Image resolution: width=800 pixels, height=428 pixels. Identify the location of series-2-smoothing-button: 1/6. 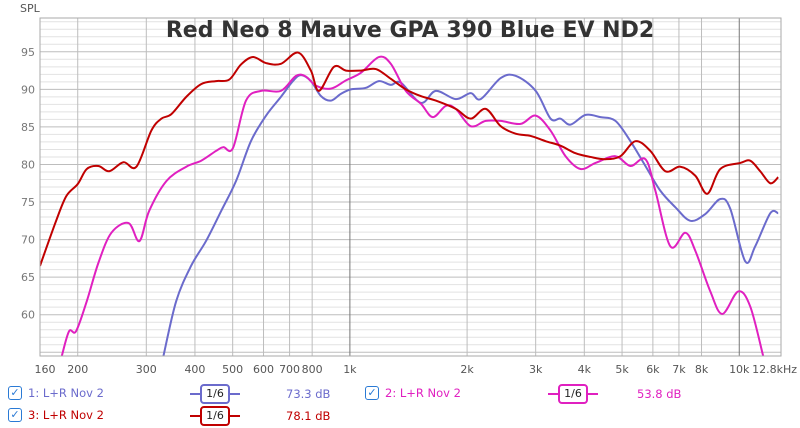
(573, 394).